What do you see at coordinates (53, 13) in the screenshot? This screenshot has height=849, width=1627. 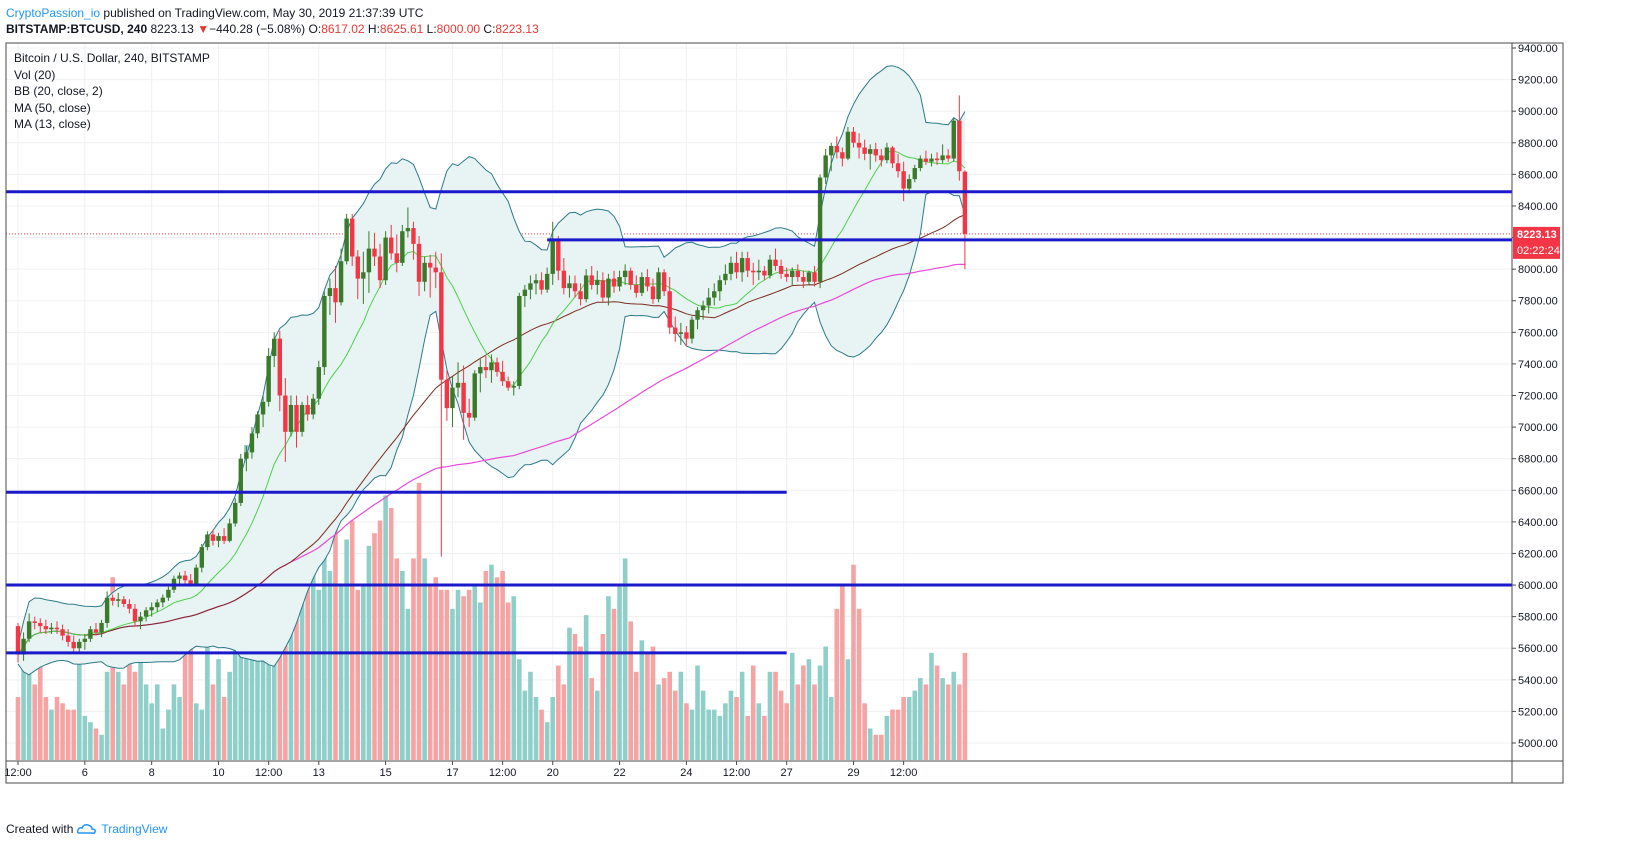 I see `author-link: CryptoPassion_io` at bounding box center [53, 13].